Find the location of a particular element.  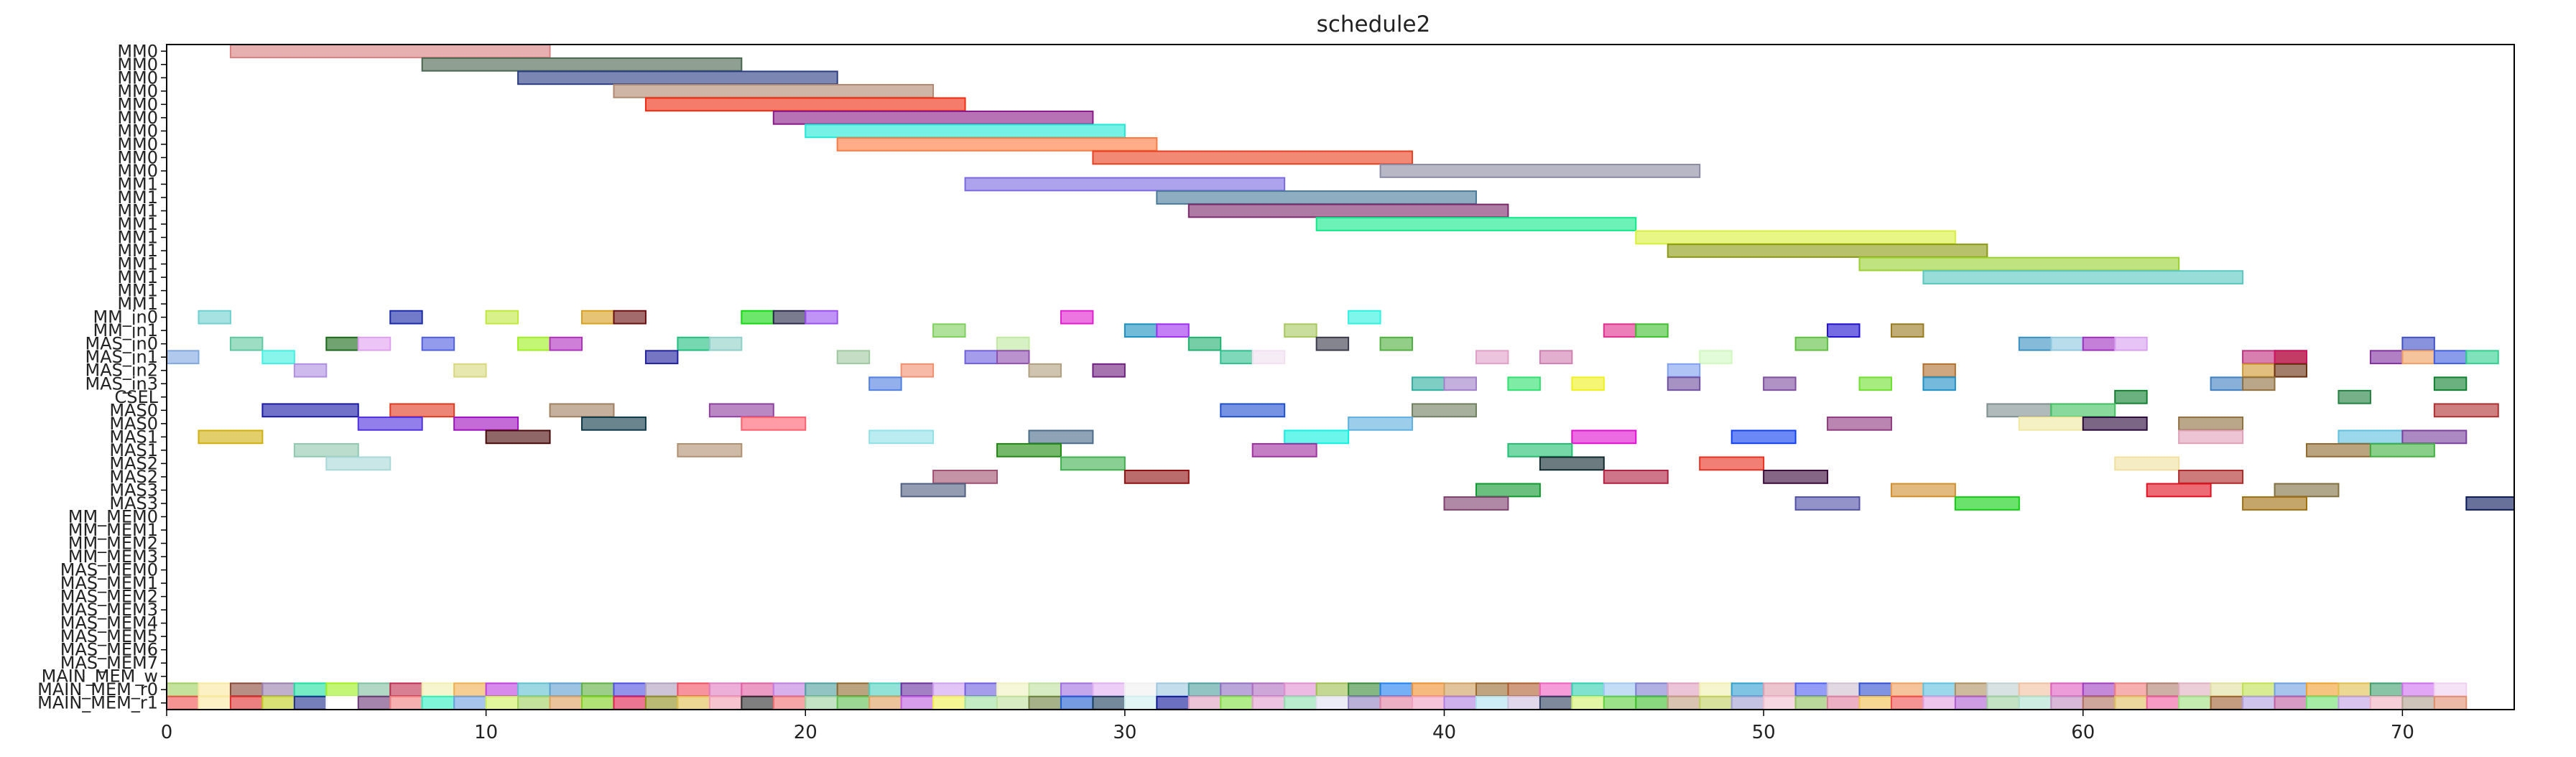

x-axis-ticks: 0 10 20 30 40 50 60 70 is located at coordinates (1287, 727).